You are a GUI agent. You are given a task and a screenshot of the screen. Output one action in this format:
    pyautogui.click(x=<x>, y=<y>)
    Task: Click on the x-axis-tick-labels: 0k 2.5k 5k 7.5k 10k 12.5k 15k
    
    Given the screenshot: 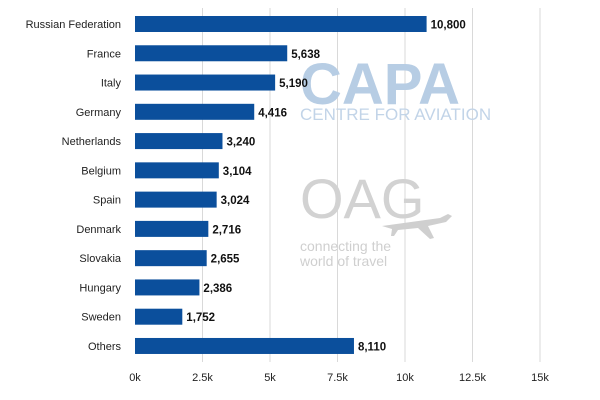 What is the action you would take?
    pyautogui.click(x=339, y=378)
    